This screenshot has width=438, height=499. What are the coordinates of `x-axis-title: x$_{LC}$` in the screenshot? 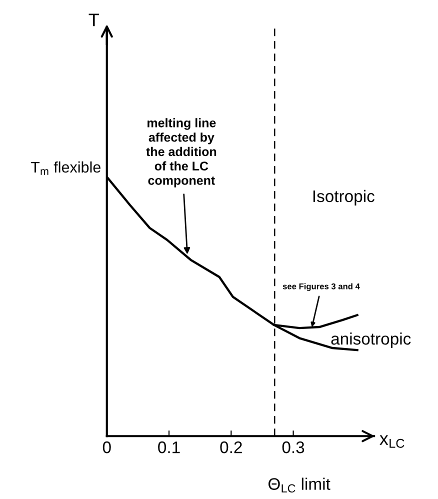 It's located at (392, 441).